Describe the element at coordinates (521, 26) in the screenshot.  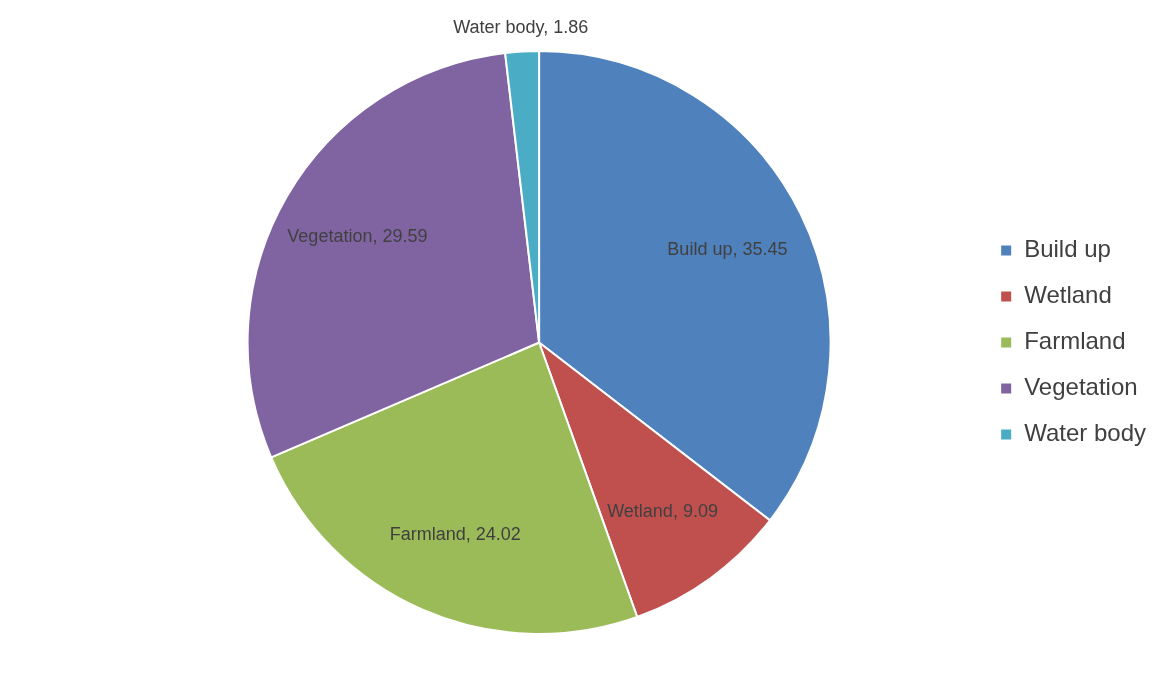
I see `data-label: Water body, 1.86` at that location.